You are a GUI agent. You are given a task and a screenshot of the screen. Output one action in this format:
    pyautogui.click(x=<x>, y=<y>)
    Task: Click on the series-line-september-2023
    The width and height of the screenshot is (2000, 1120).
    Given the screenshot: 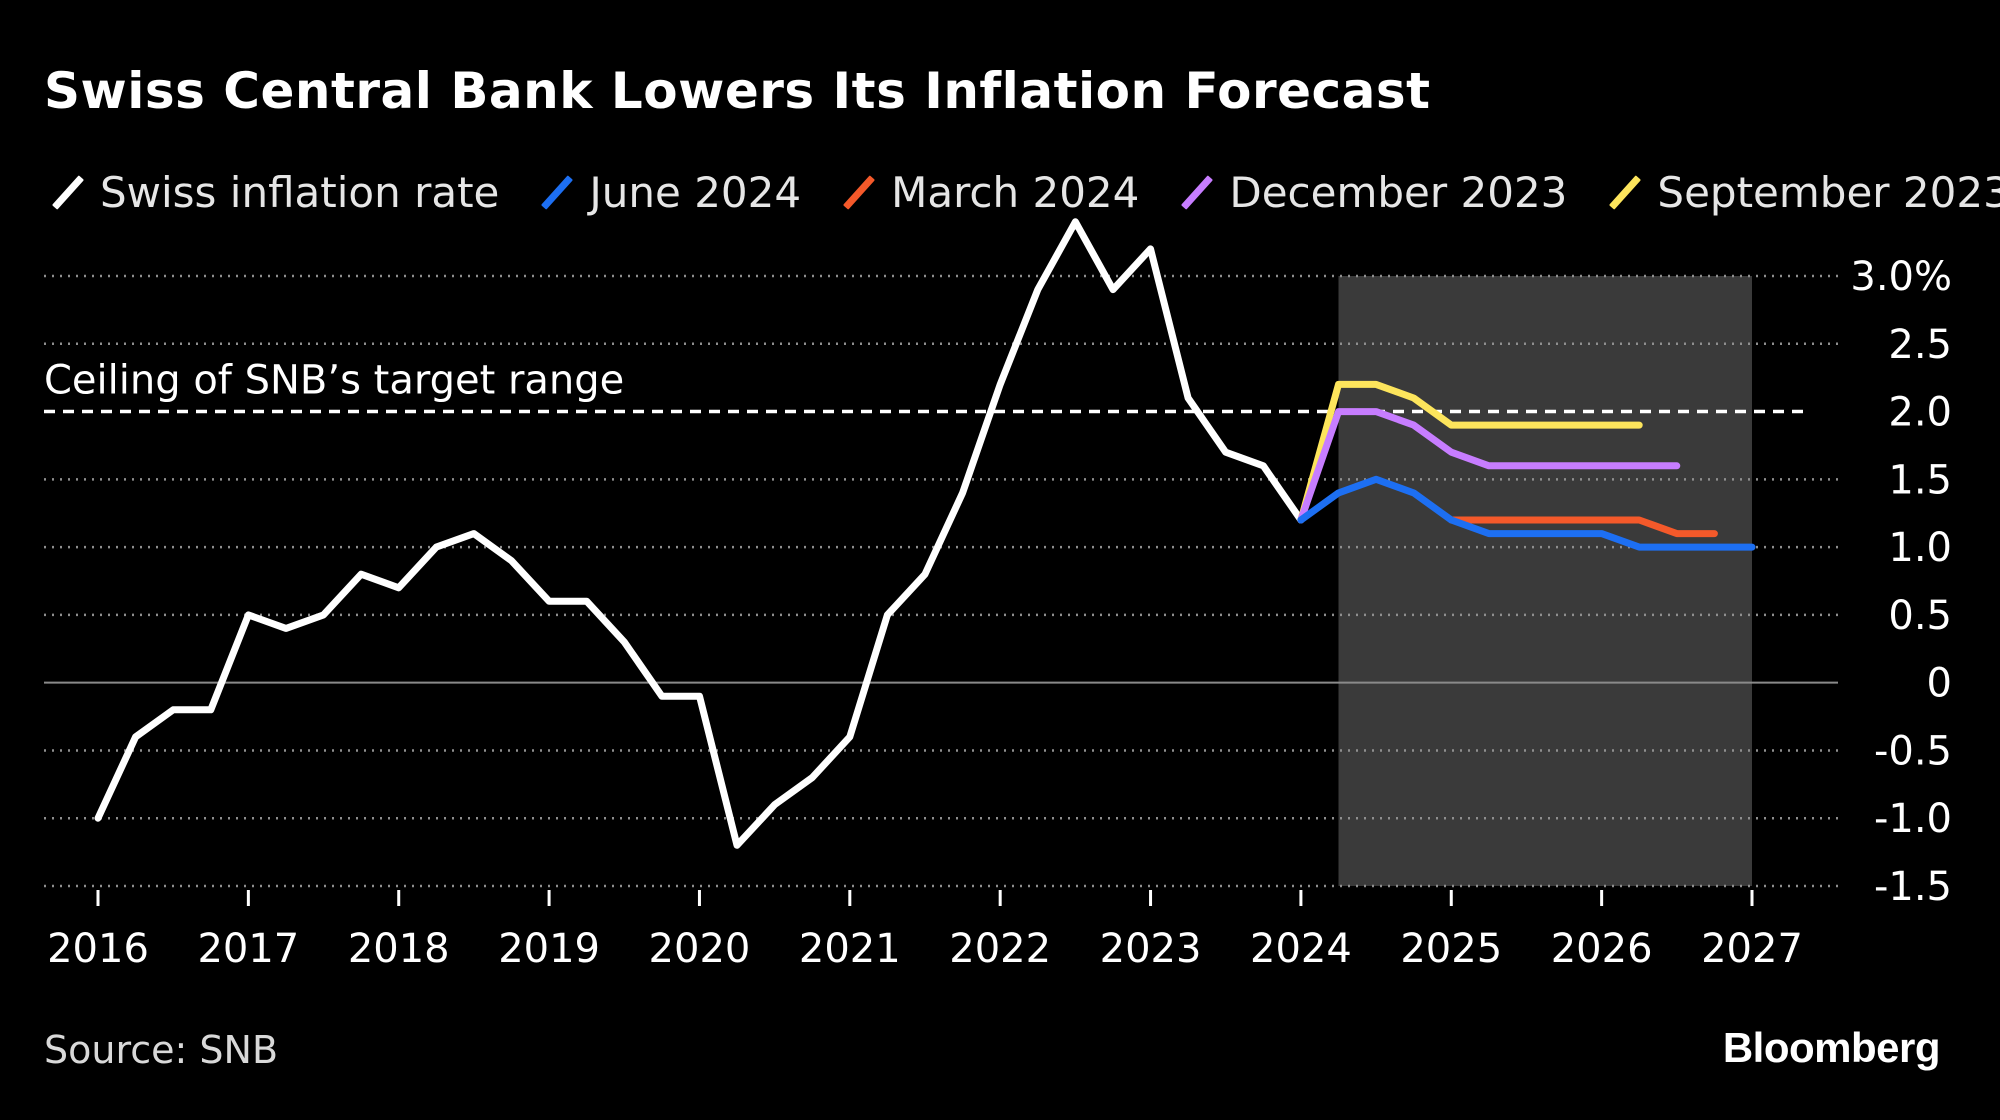 What is the action you would take?
    pyautogui.click(x=1470, y=452)
    